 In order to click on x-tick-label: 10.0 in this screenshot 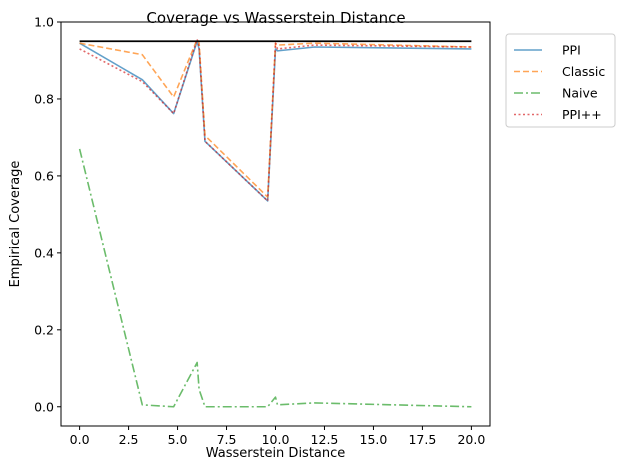, I will do `click(276, 439)`.